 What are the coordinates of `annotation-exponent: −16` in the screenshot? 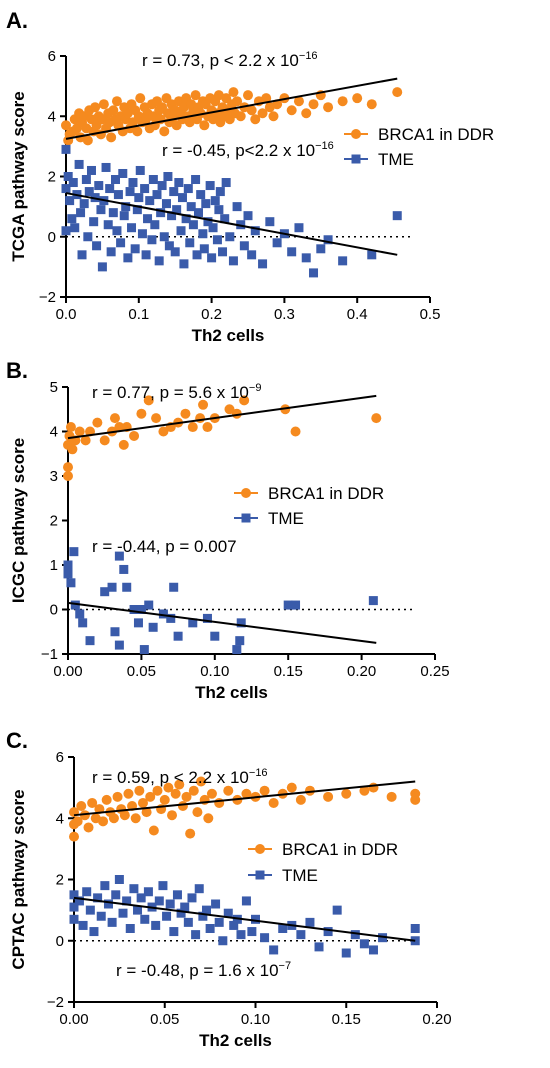 It's located at (324, 146).